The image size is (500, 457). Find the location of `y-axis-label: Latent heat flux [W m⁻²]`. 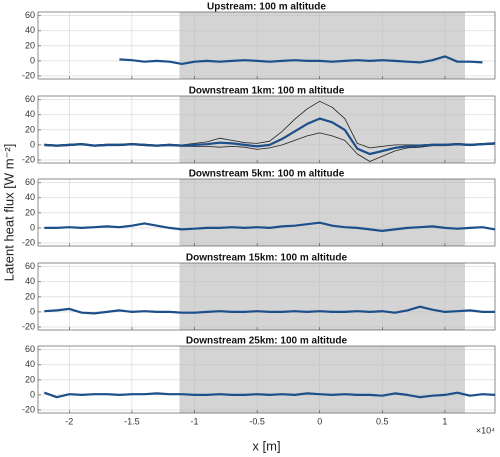

y-axis-label: Latent heat flux [W m⁻²] is located at coordinates (8, 213).